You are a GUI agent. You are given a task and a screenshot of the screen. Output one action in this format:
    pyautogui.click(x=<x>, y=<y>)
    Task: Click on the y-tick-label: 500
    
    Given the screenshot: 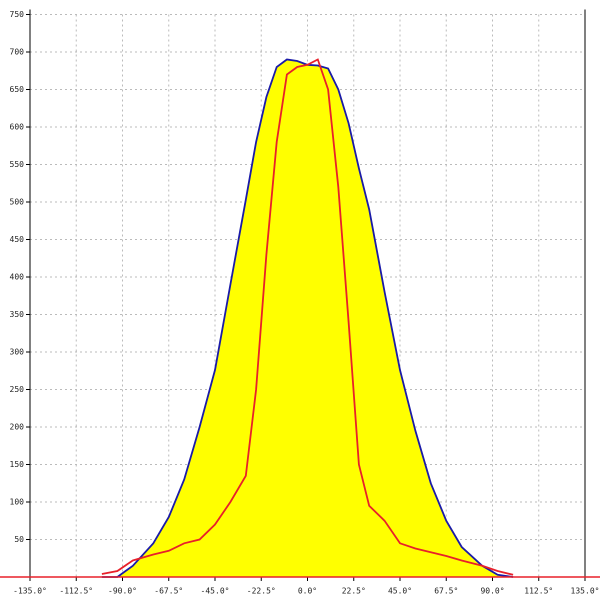 What is the action you would take?
    pyautogui.click(x=17, y=202)
    